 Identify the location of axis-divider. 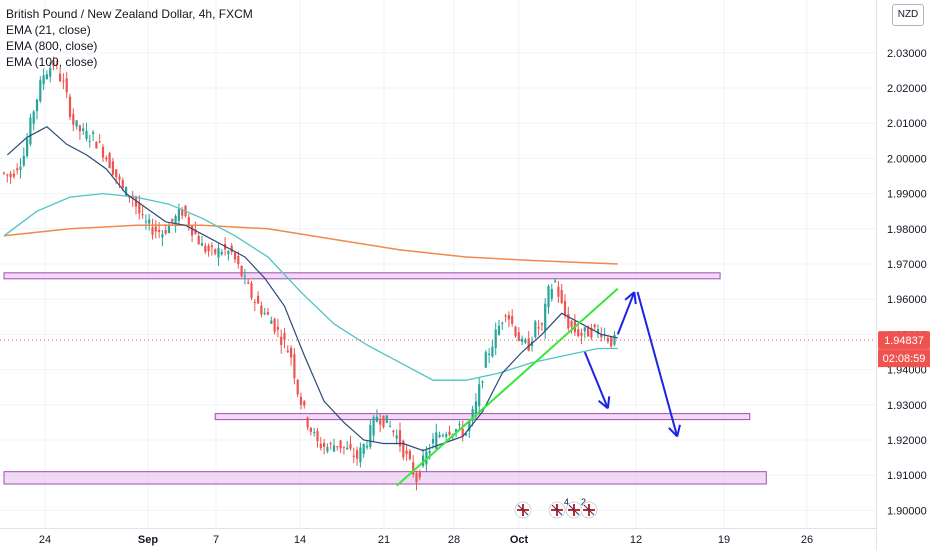
(876, 275).